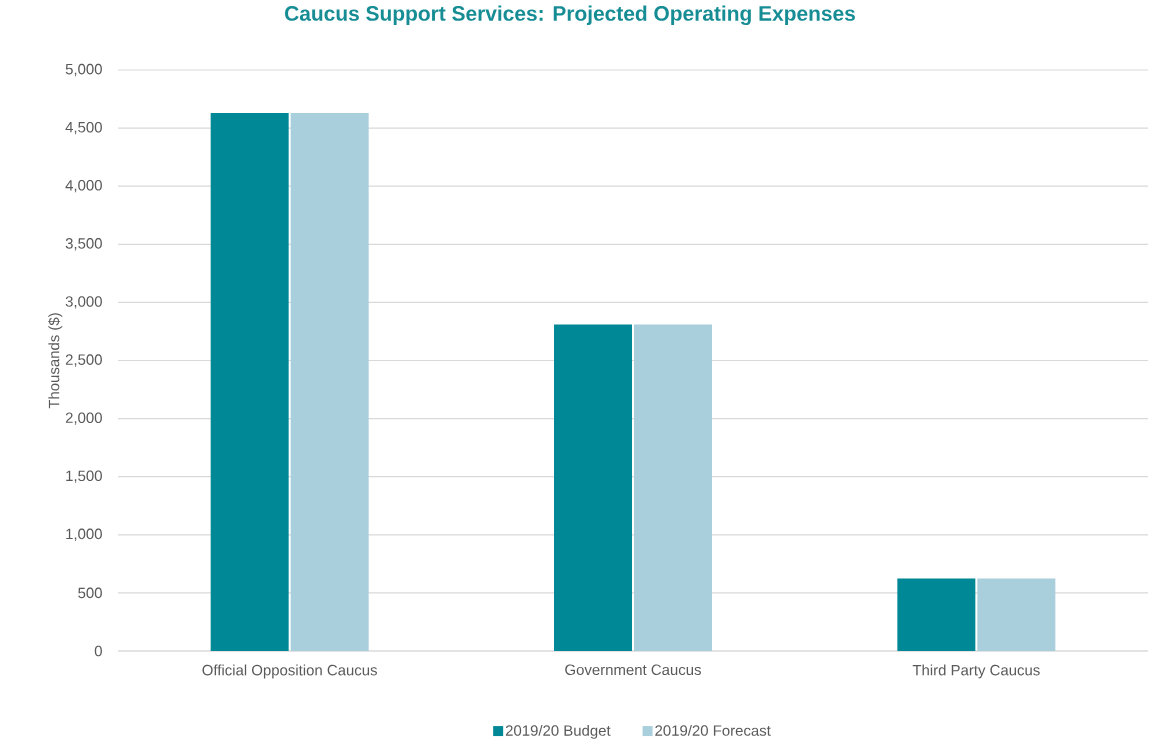 This screenshot has height=746, width=1151. What do you see at coordinates (570, 15) in the screenshot?
I see `chart-title: Caucus Support Services: Projected Operating Expenses` at bounding box center [570, 15].